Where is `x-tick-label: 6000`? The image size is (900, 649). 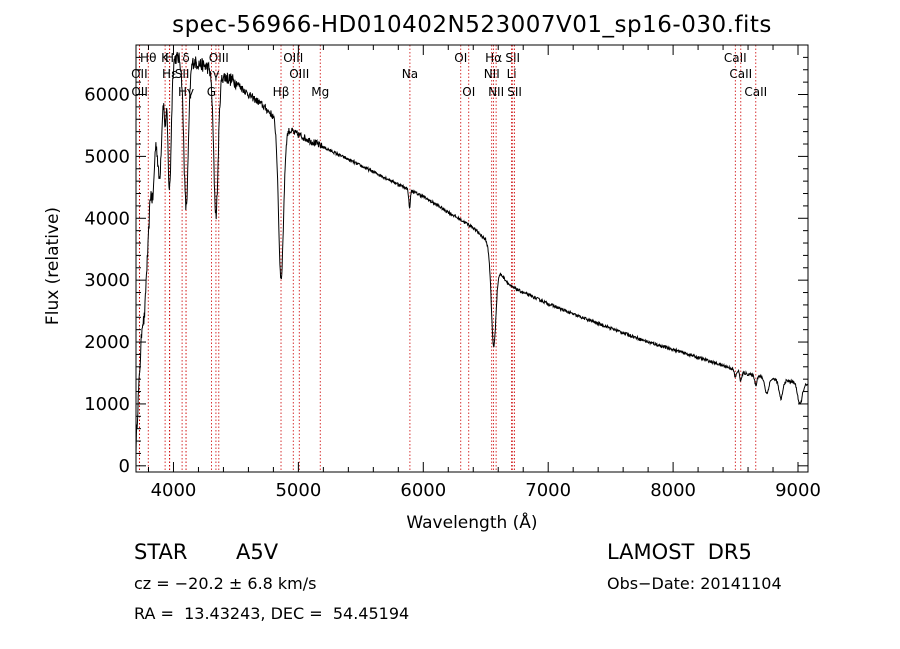 x-tick-label: 6000 is located at coordinates (423, 490).